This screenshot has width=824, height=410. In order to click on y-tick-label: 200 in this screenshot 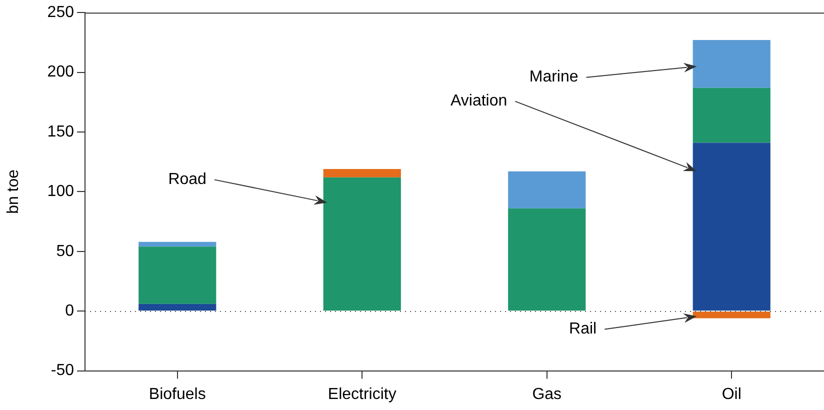, I will do `click(60, 72)`.